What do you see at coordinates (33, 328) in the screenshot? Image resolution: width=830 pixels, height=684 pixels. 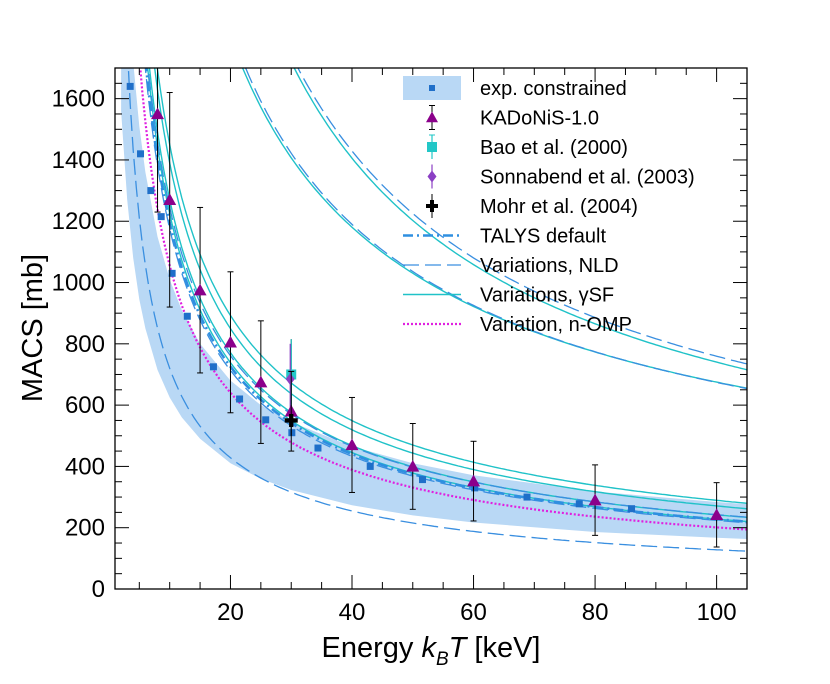 I see `y-axis-title: MACS [mb]` at bounding box center [33, 328].